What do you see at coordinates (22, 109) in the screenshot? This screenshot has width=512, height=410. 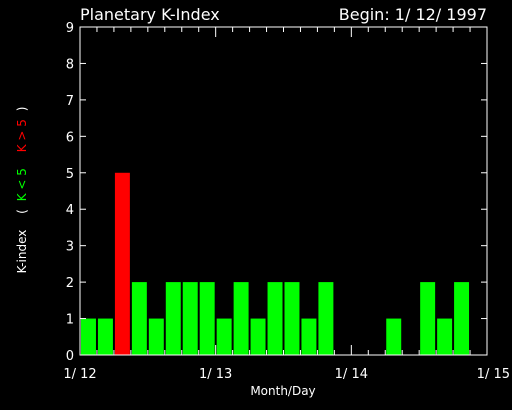 I see `y-label-close: )` at bounding box center [22, 109].